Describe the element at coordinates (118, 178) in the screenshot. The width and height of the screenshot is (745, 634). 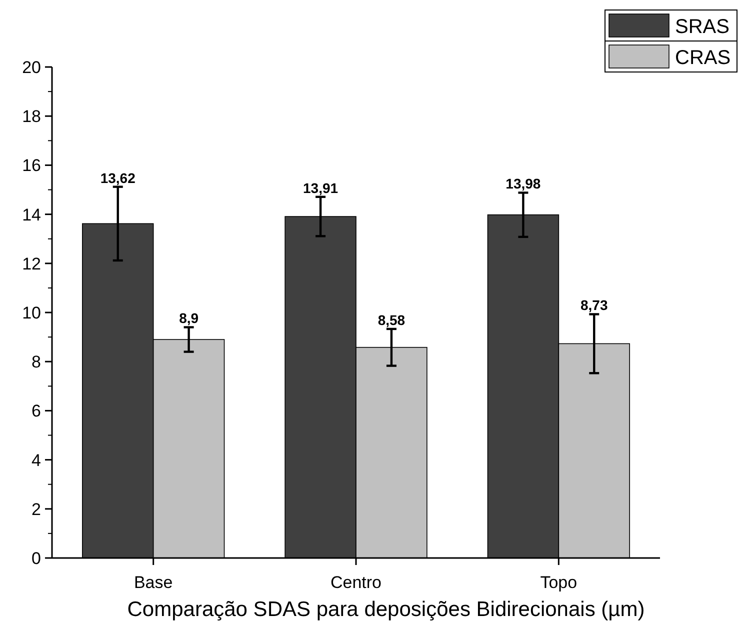
I see `data-label: 13,62` at that location.